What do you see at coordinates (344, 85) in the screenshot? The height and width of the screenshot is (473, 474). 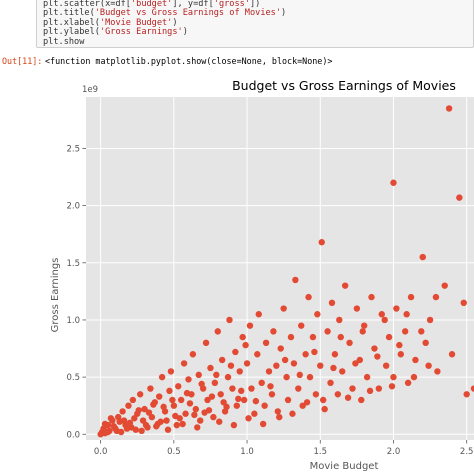 I see `chart-title: Budget vs Gross Earnings of Movies` at bounding box center [344, 85].